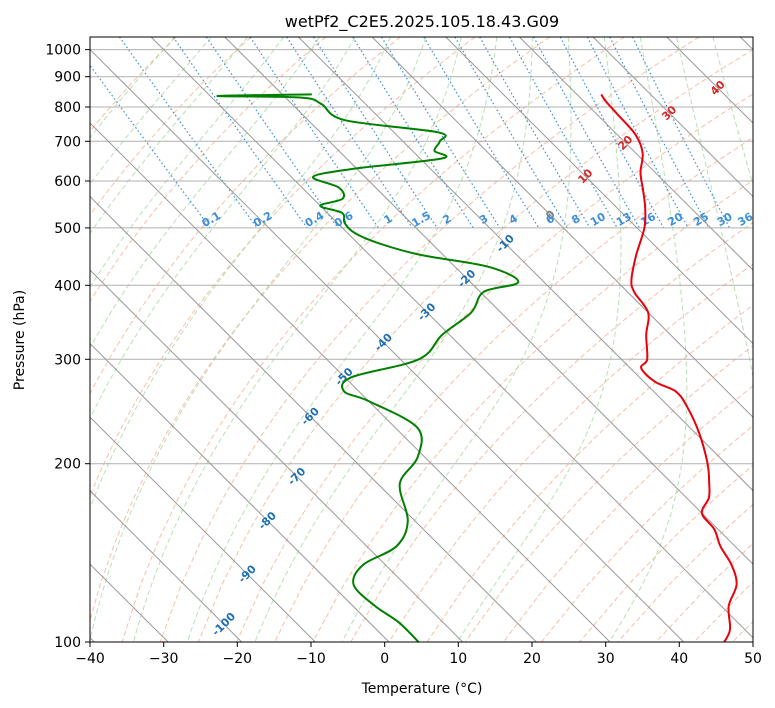 The height and width of the screenshot is (708, 775). What do you see at coordinates (20, 340) in the screenshot?
I see `y-axis-title: Pressure (hPa)` at bounding box center [20, 340].